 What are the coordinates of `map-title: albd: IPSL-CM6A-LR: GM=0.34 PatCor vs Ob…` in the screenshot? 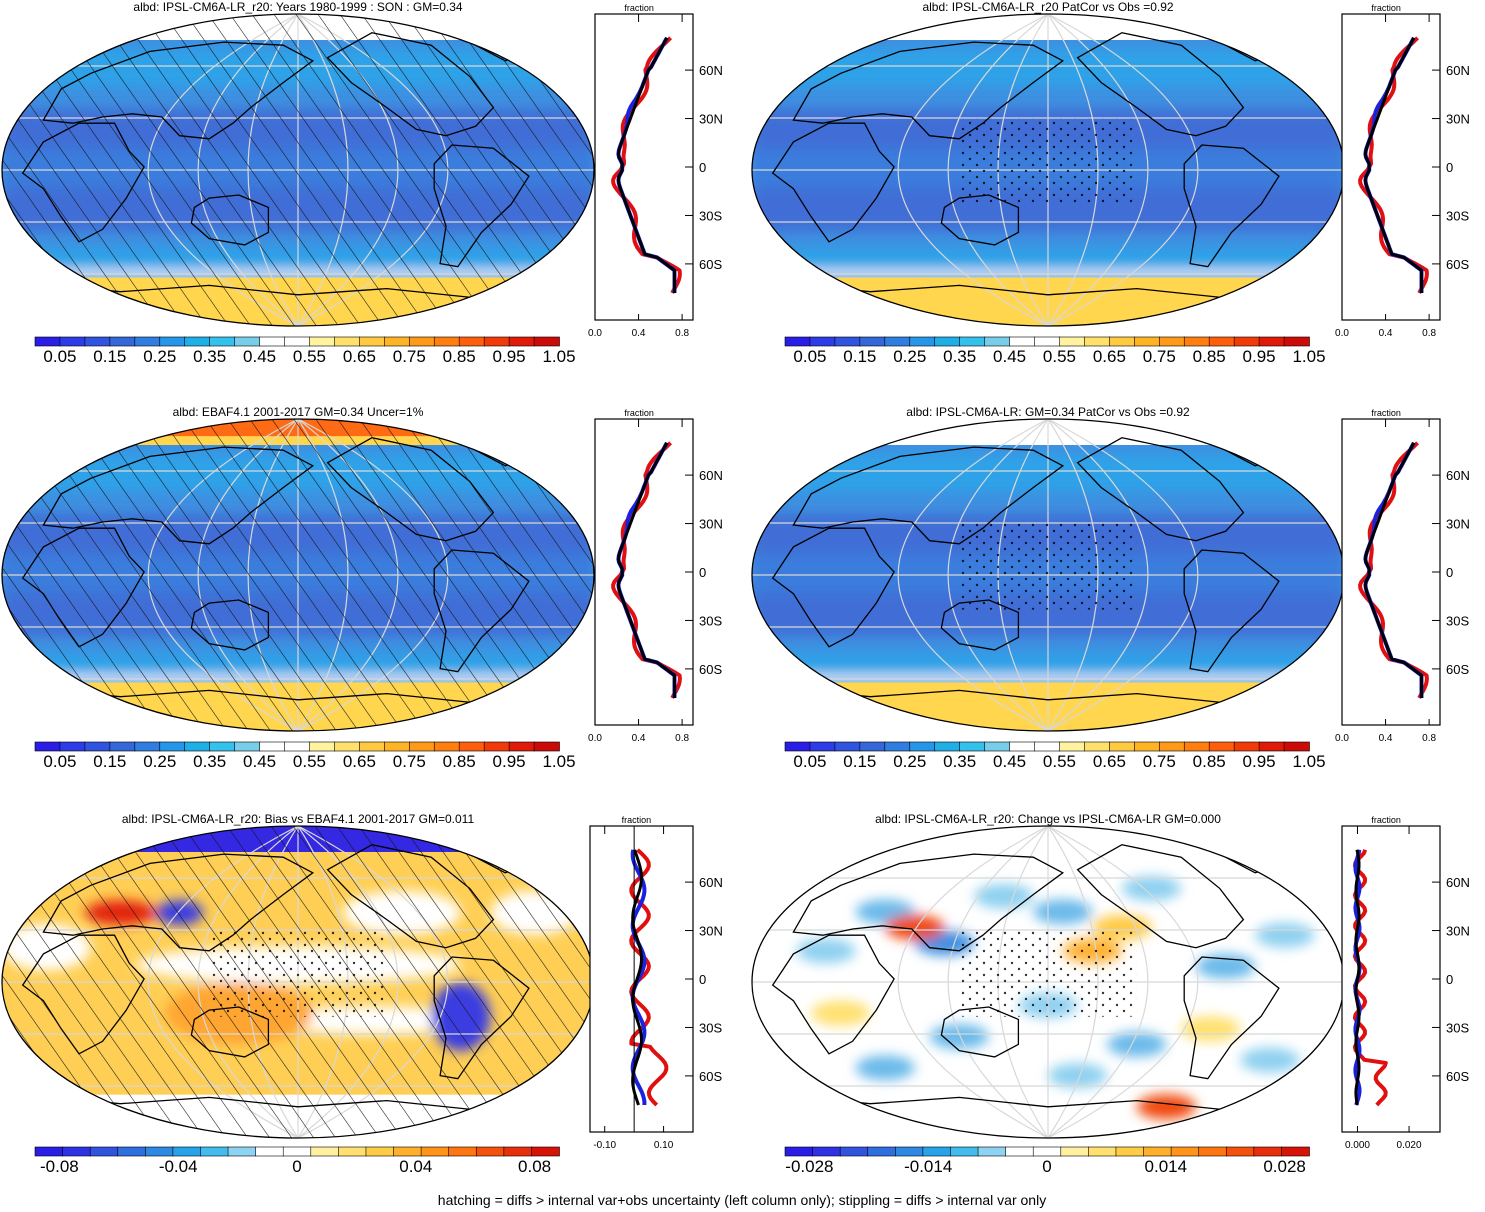 It's located at (1048, 412).